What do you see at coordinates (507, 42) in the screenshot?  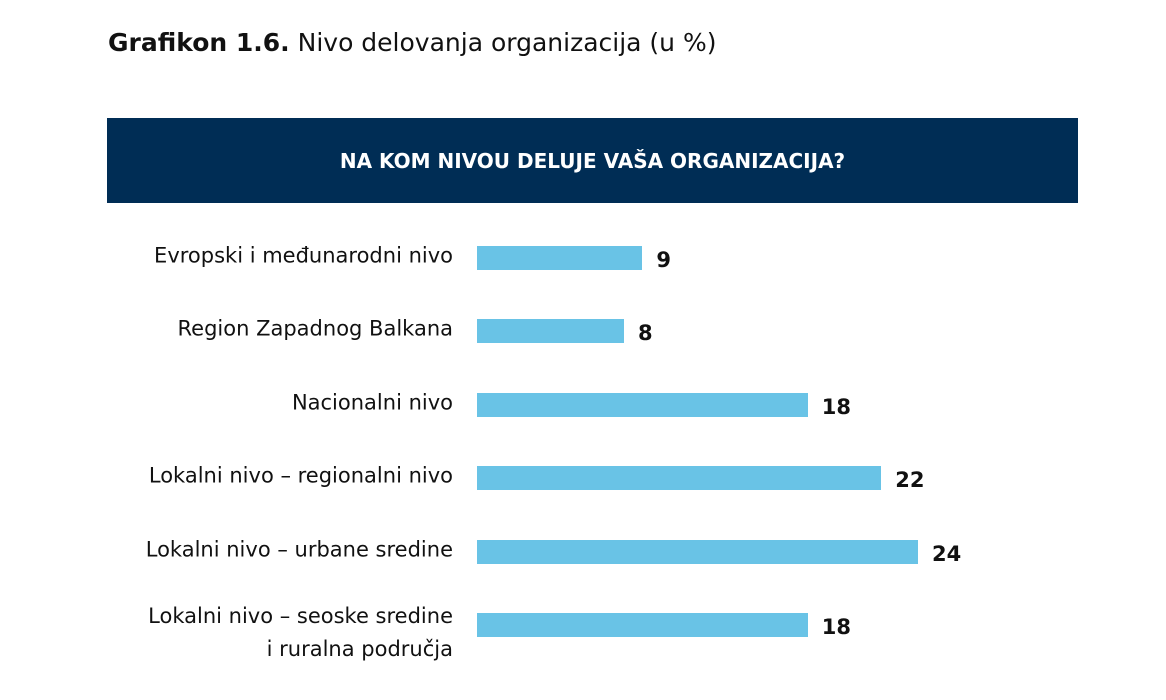 I see `title-text: Nivo delovanja organizacija (u %)` at bounding box center [507, 42].